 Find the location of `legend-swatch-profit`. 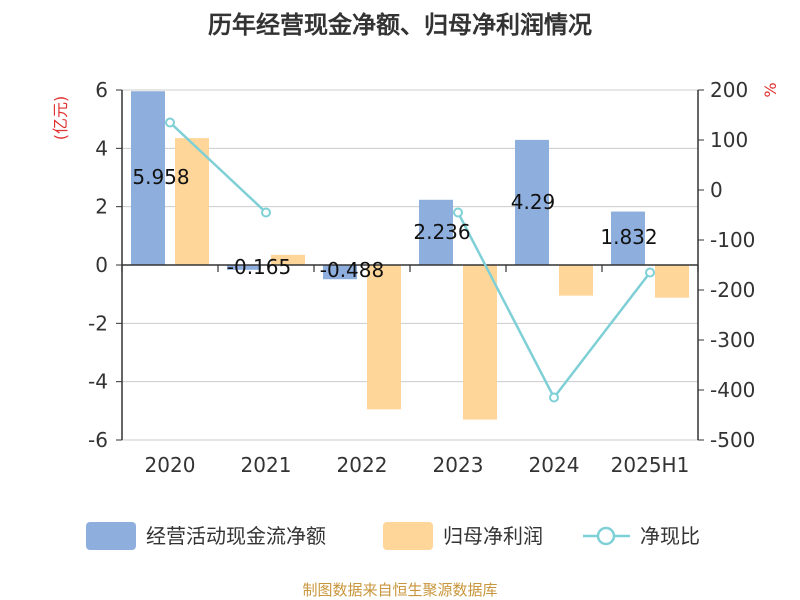

legend-swatch-profit is located at coordinates (408, 536).